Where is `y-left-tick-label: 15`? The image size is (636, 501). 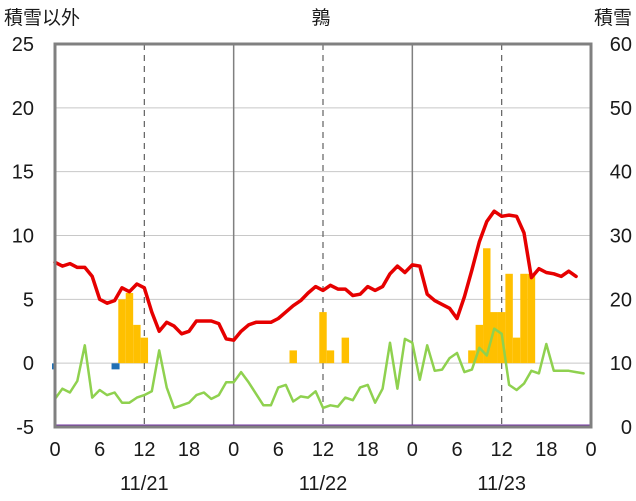
y-left-tick-label: 15 is located at coordinates (23, 173).